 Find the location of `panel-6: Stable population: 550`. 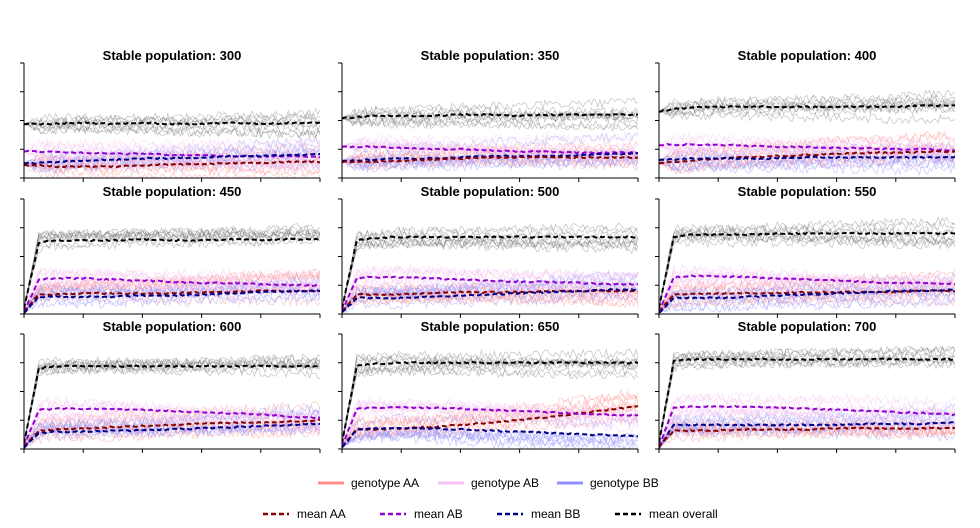

panel-6: Stable population: 550 is located at coordinates (805, 251).